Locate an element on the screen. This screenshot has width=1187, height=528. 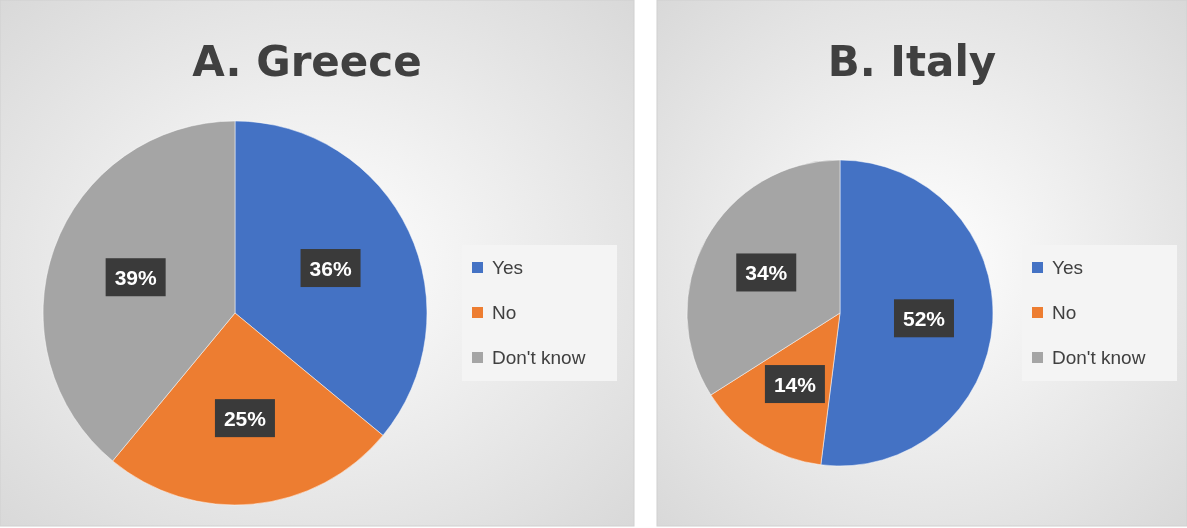
data-label: 34% is located at coordinates (766, 273).